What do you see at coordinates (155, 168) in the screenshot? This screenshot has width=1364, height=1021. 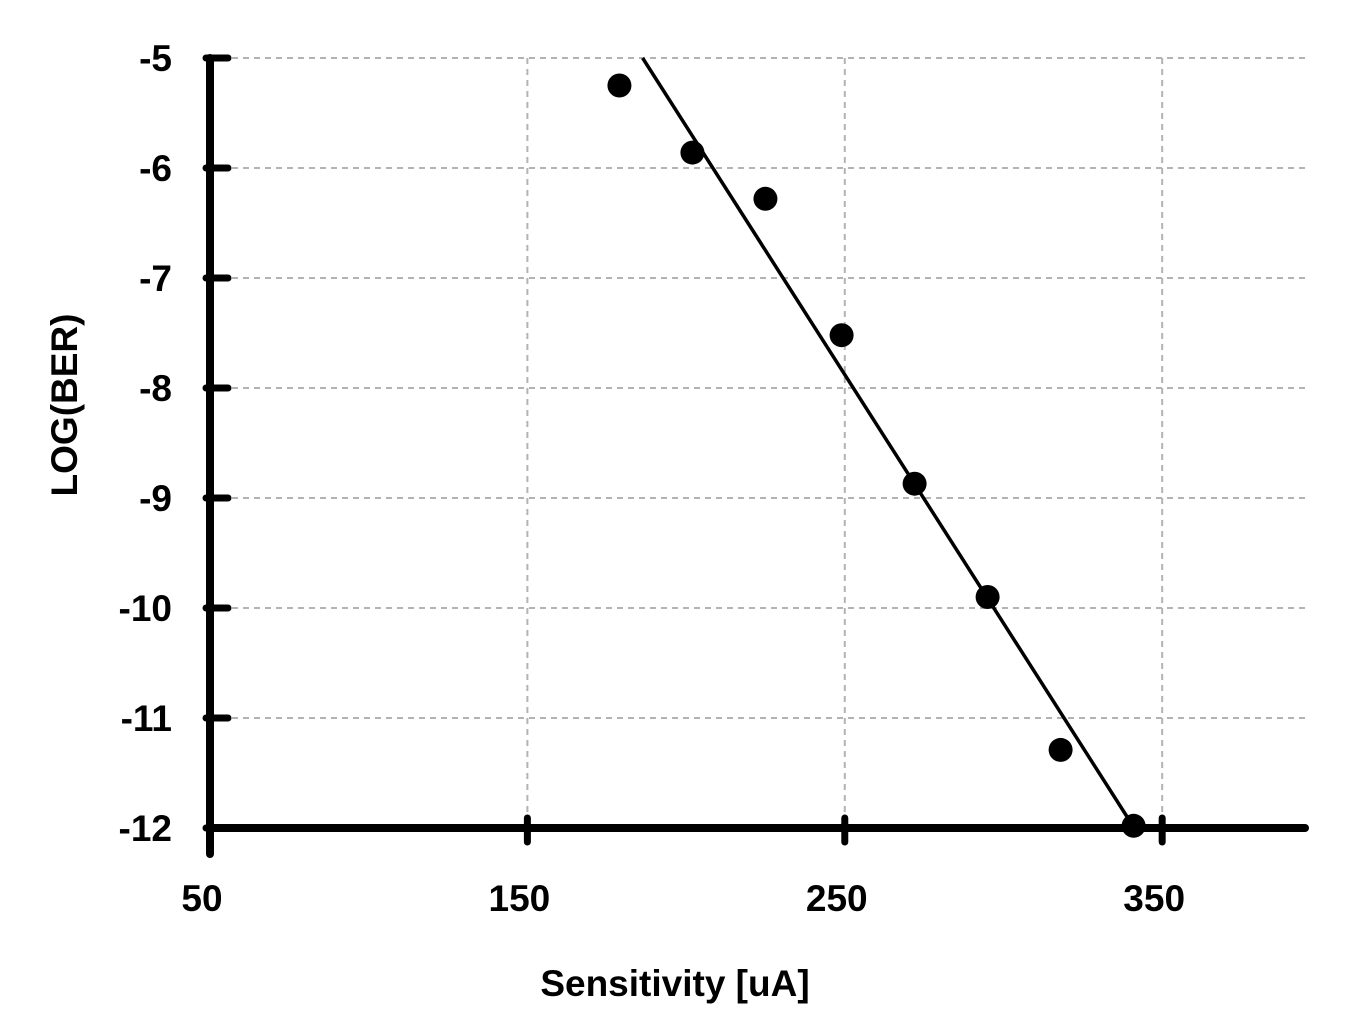 I see `y-tick-label: -6` at bounding box center [155, 168].